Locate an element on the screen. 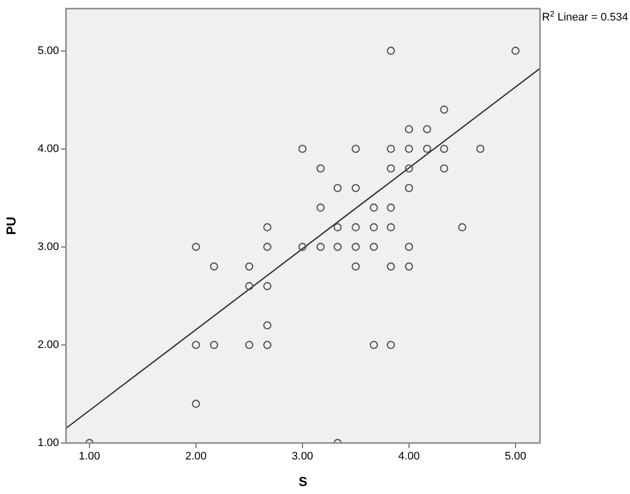  y-tick-label: 3.00 is located at coordinates (48, 246).